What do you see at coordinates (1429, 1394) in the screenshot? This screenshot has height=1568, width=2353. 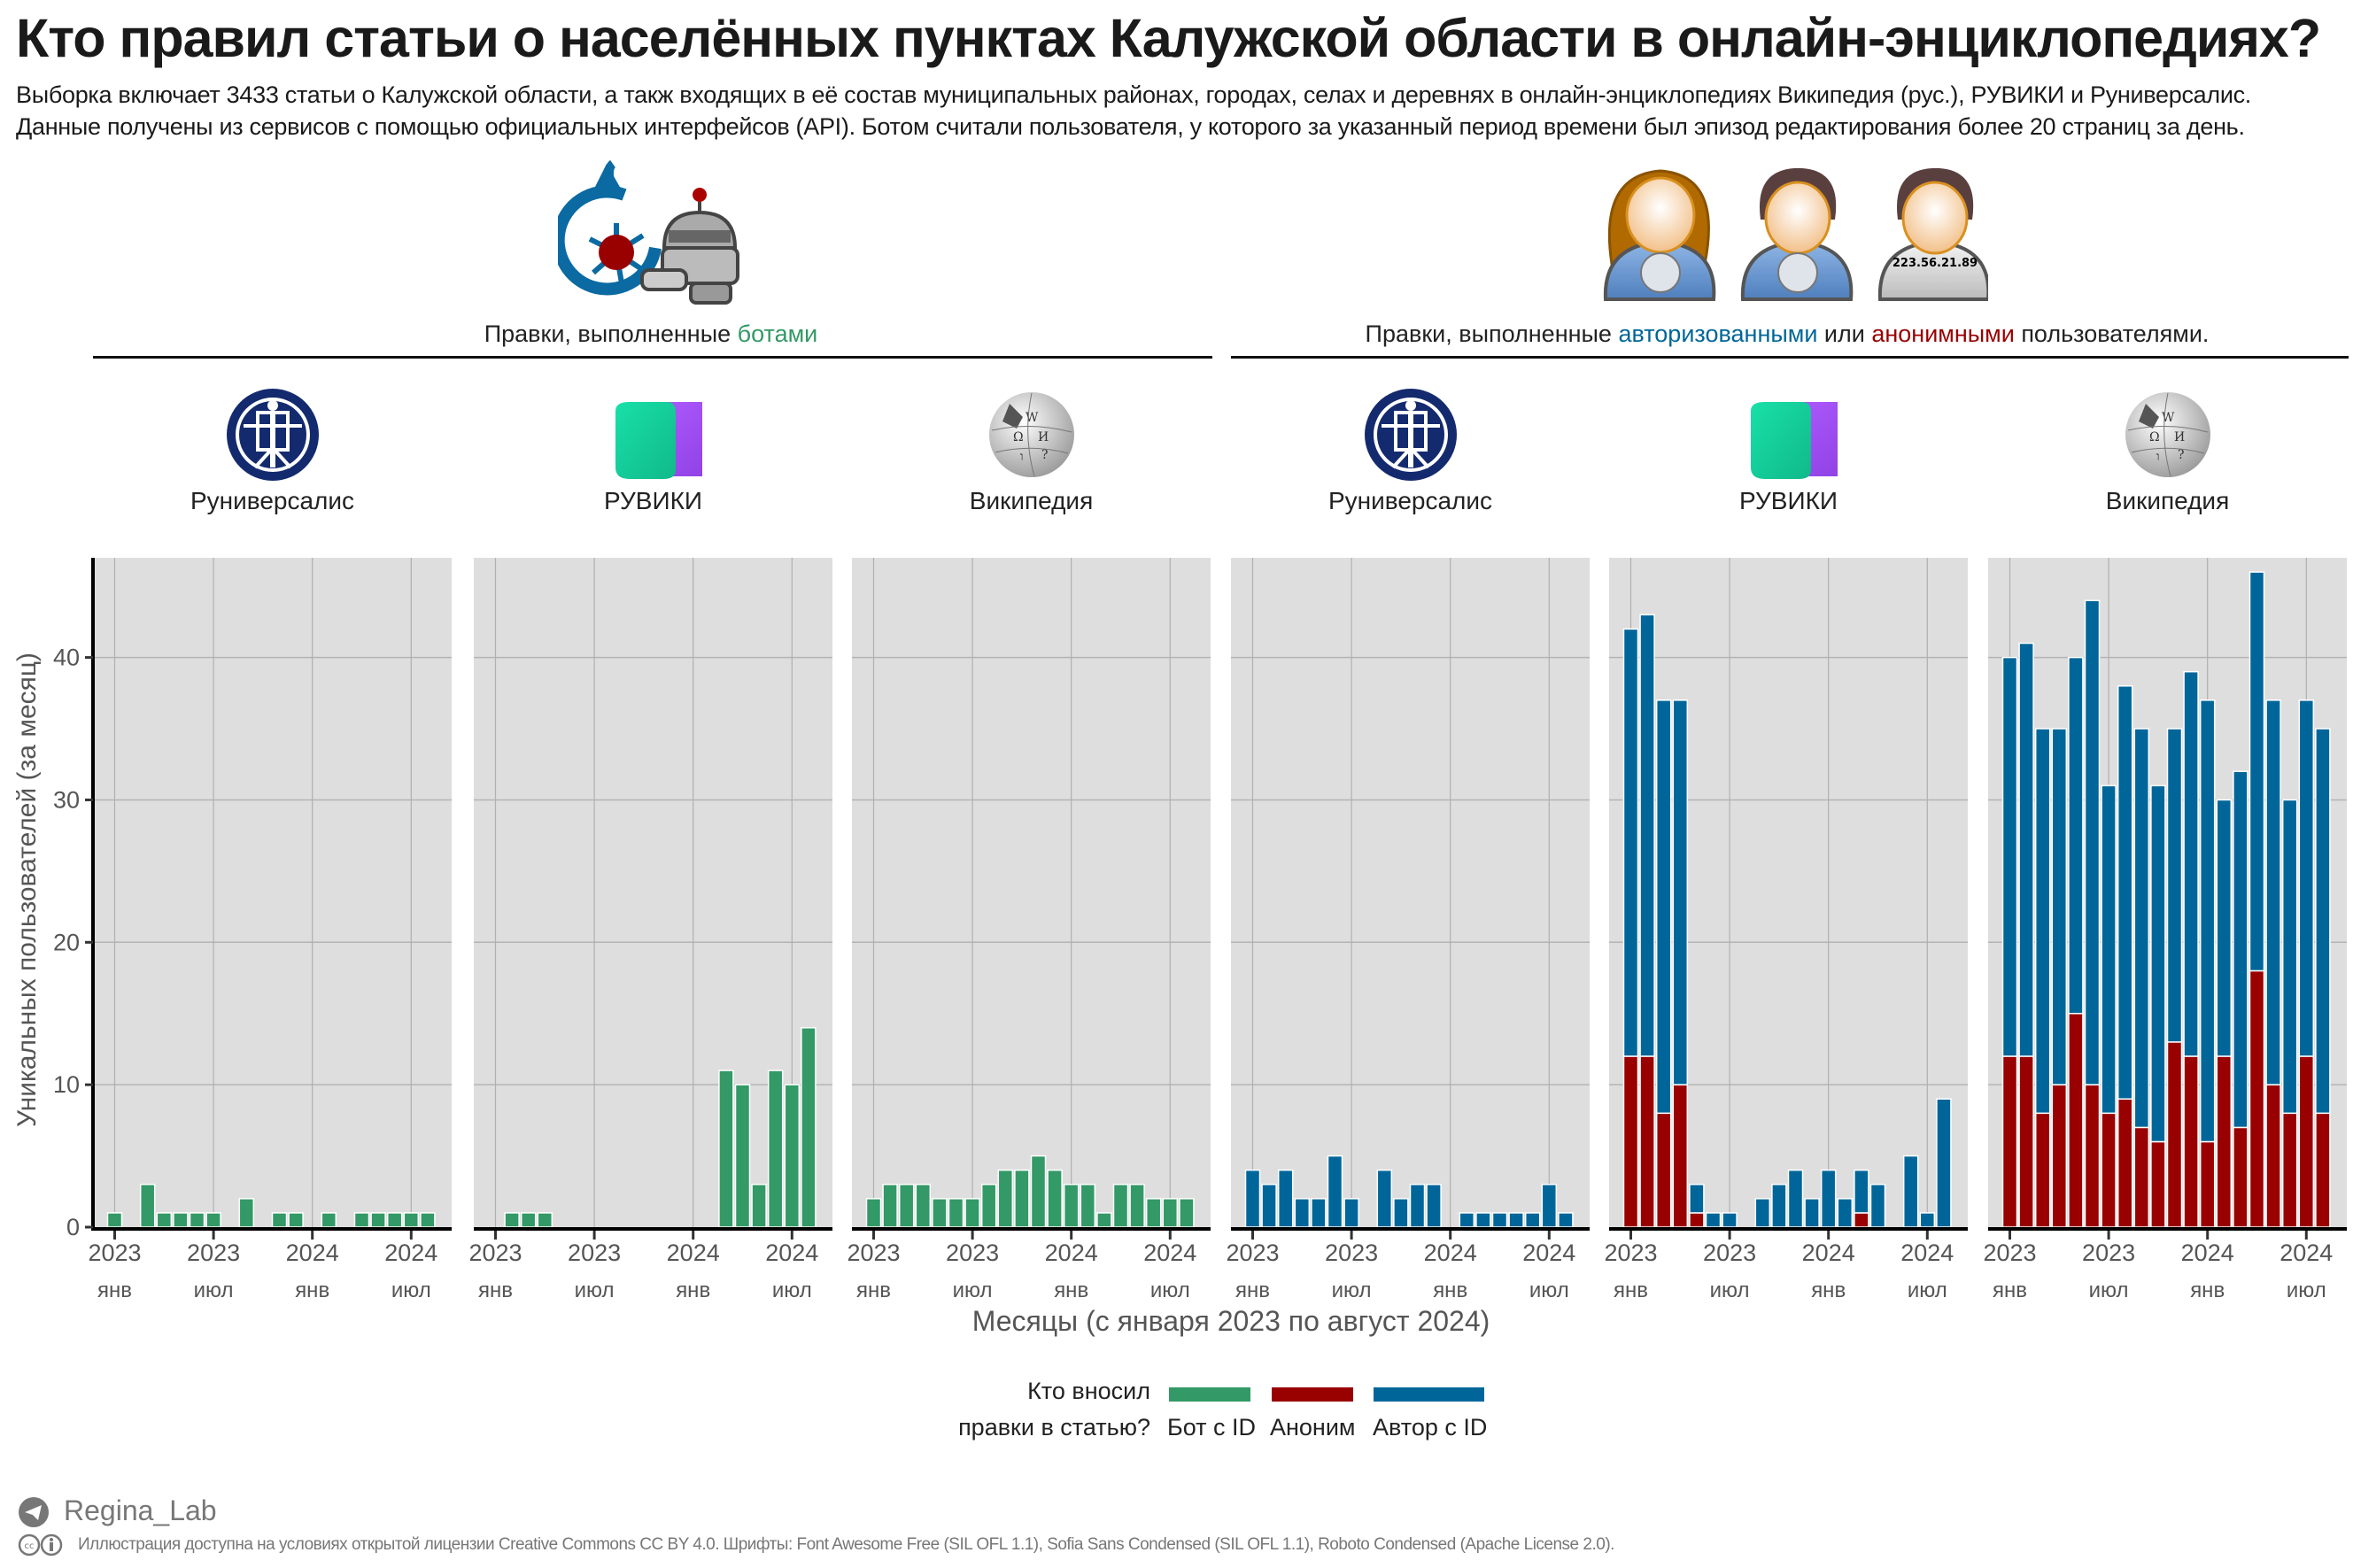 I see `legend-swatch-auth` at bounding box center [1429, 1394].